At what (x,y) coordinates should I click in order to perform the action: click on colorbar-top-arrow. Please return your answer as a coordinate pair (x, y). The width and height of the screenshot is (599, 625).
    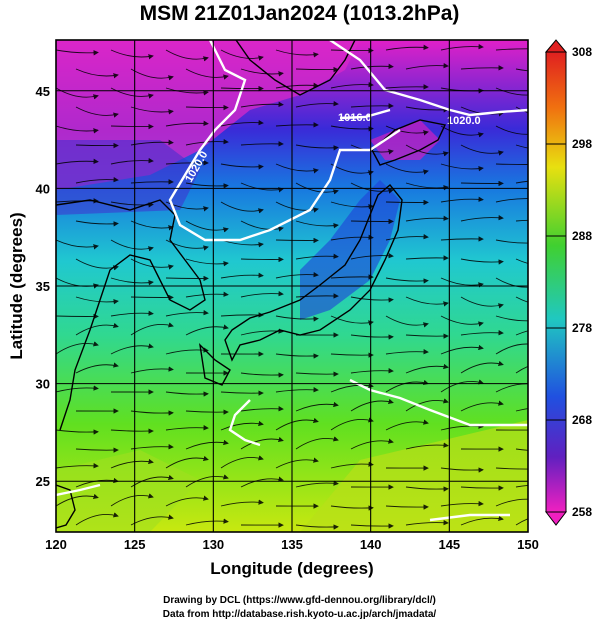
    Looking at the image, I should click on (556, 46).